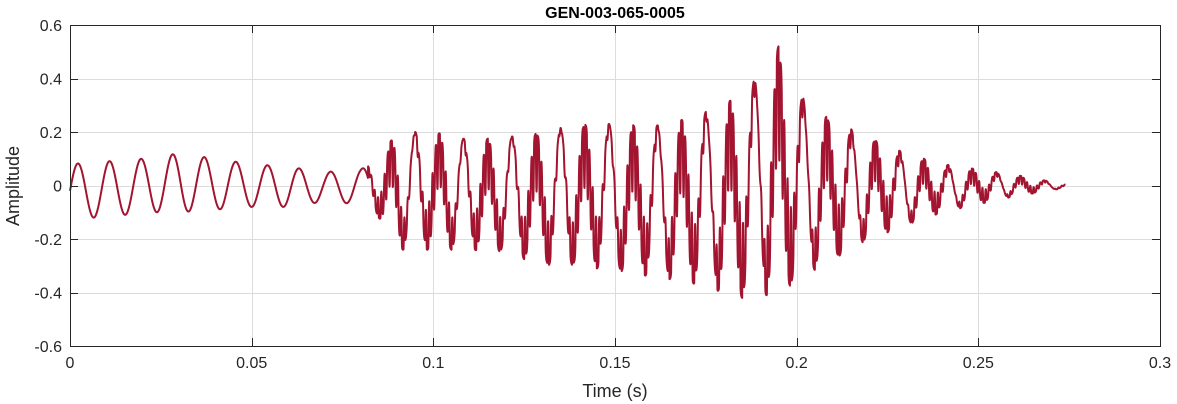 Image resolution: width=1177 pixels, height=404 pixels. What do you see at coordinates (615, 13) in the screenshot?
I see `chart-title: GEN-003-065-0005` at bounding box center [615, 13].